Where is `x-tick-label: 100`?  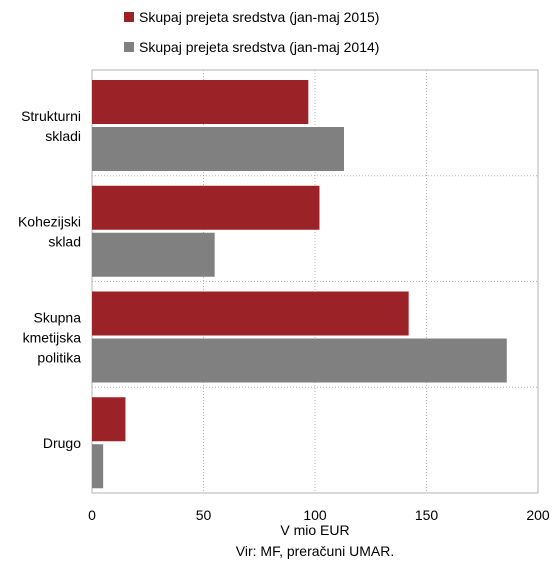 x-tick-label: 100 is located at coordinates (315, 515).